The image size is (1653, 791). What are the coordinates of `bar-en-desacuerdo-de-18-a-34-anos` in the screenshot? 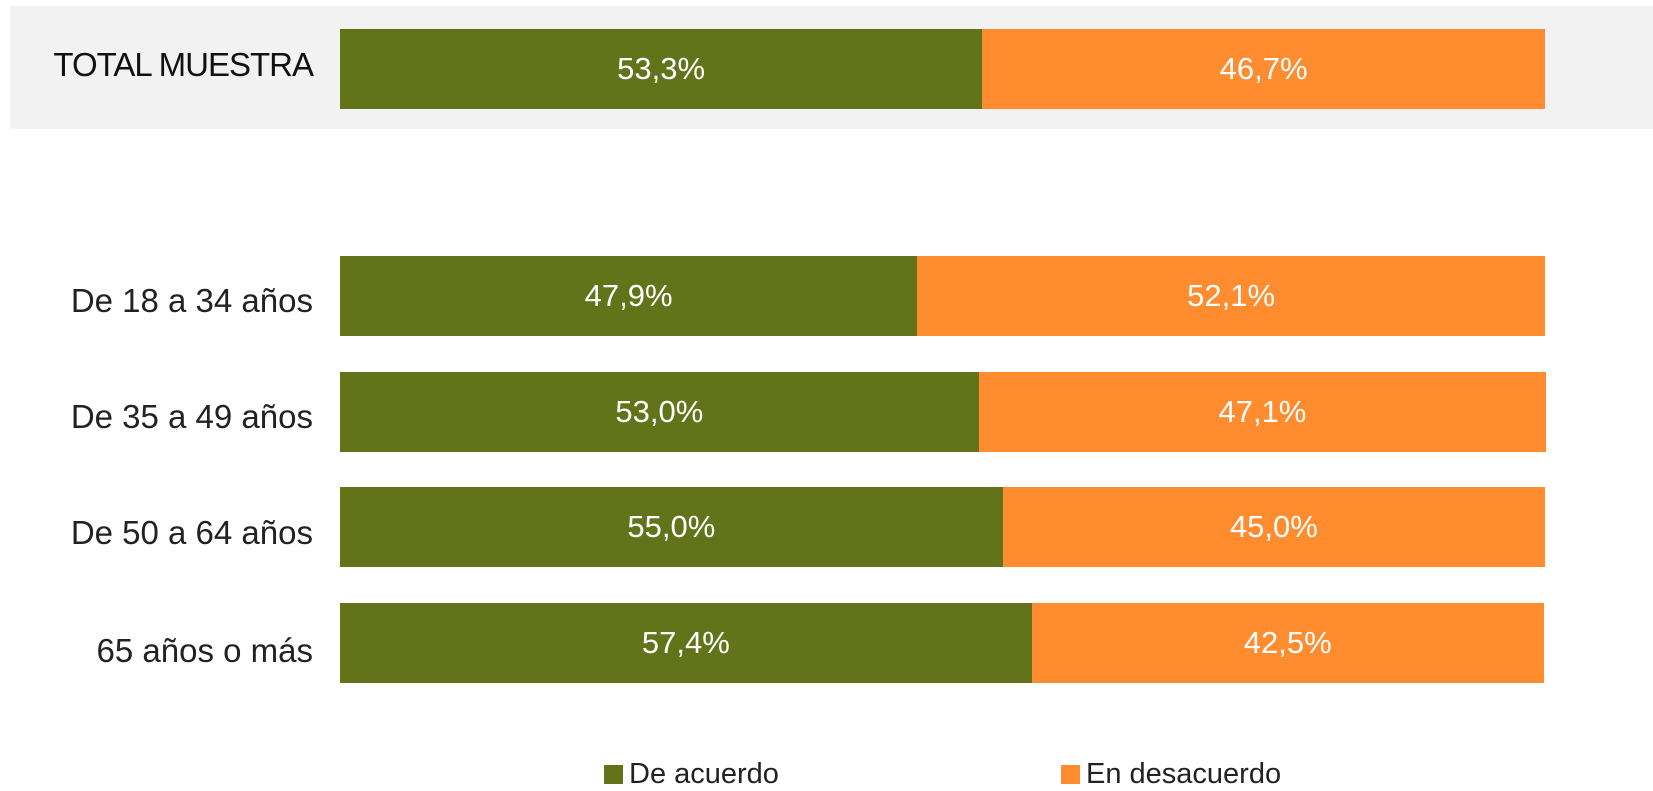 It's located at (1231, 296).